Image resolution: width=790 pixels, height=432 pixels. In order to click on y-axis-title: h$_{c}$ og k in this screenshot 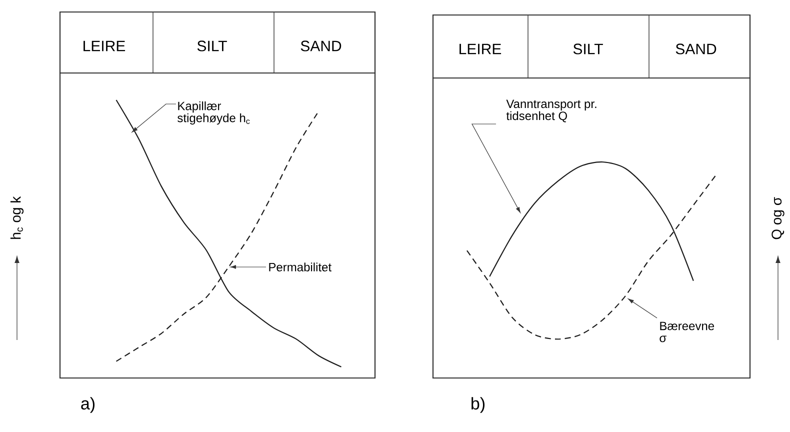, I will do `click(17, 217)`.